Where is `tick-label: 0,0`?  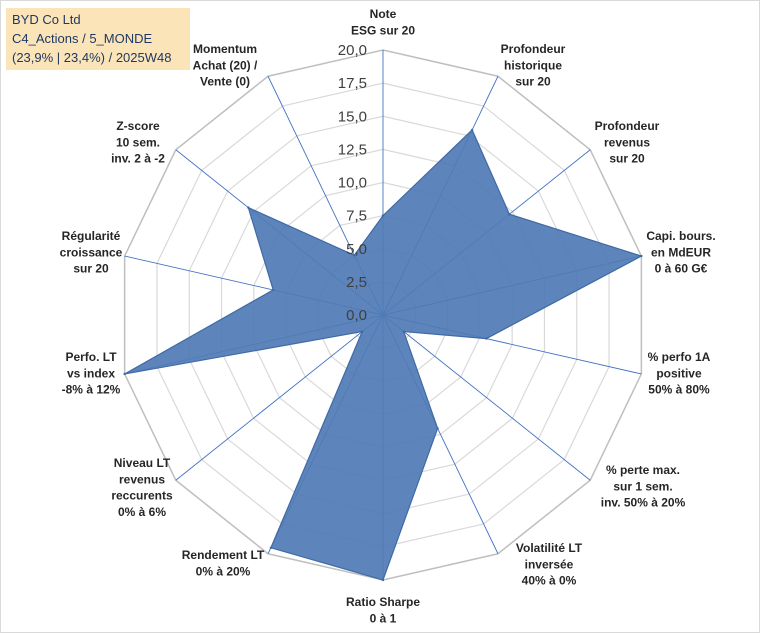 tick-label: 0,0 is located at coordinates (356, 315).